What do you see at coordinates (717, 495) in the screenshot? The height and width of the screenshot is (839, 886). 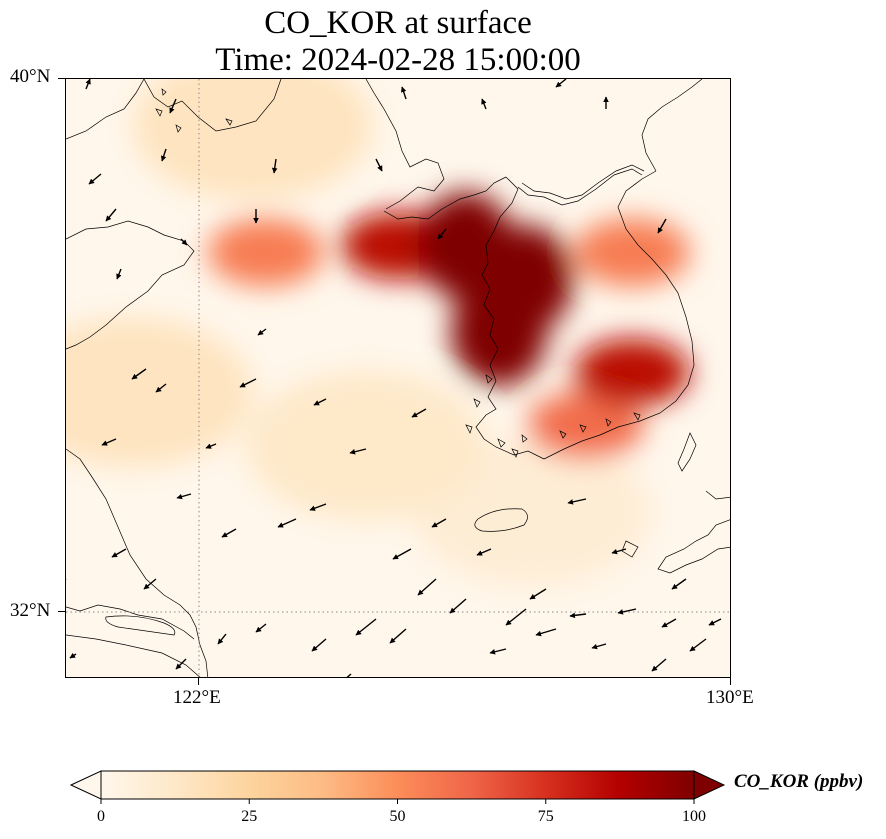 I see `coastline-kyushu-north` at bounding box center [717, 495].